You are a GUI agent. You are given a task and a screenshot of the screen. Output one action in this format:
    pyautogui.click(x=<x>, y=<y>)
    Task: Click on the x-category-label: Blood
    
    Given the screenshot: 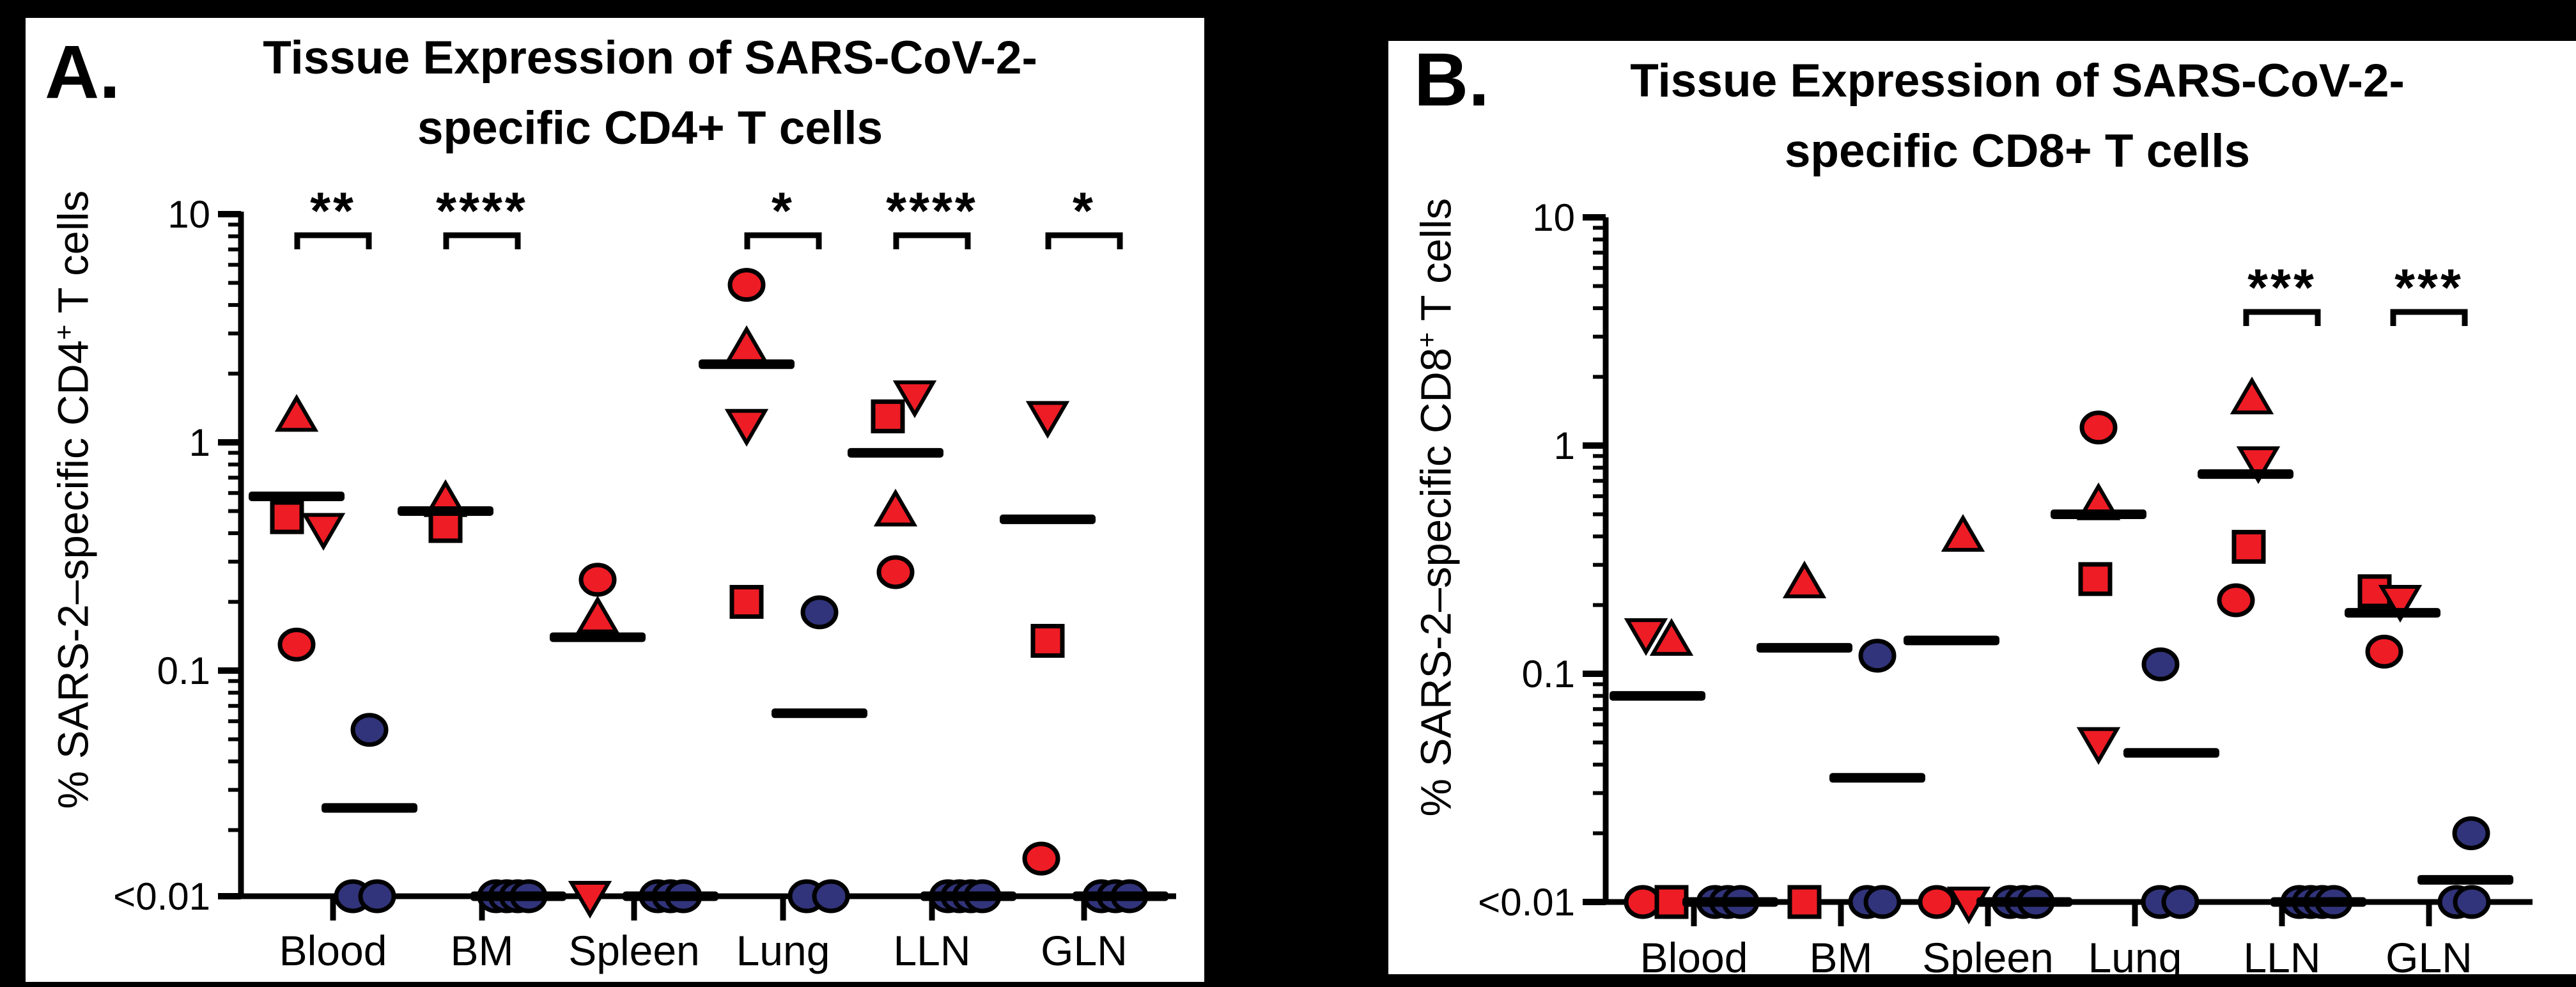 What is the action you would take?
    pyautogui.click(x=1694, y=954)
    